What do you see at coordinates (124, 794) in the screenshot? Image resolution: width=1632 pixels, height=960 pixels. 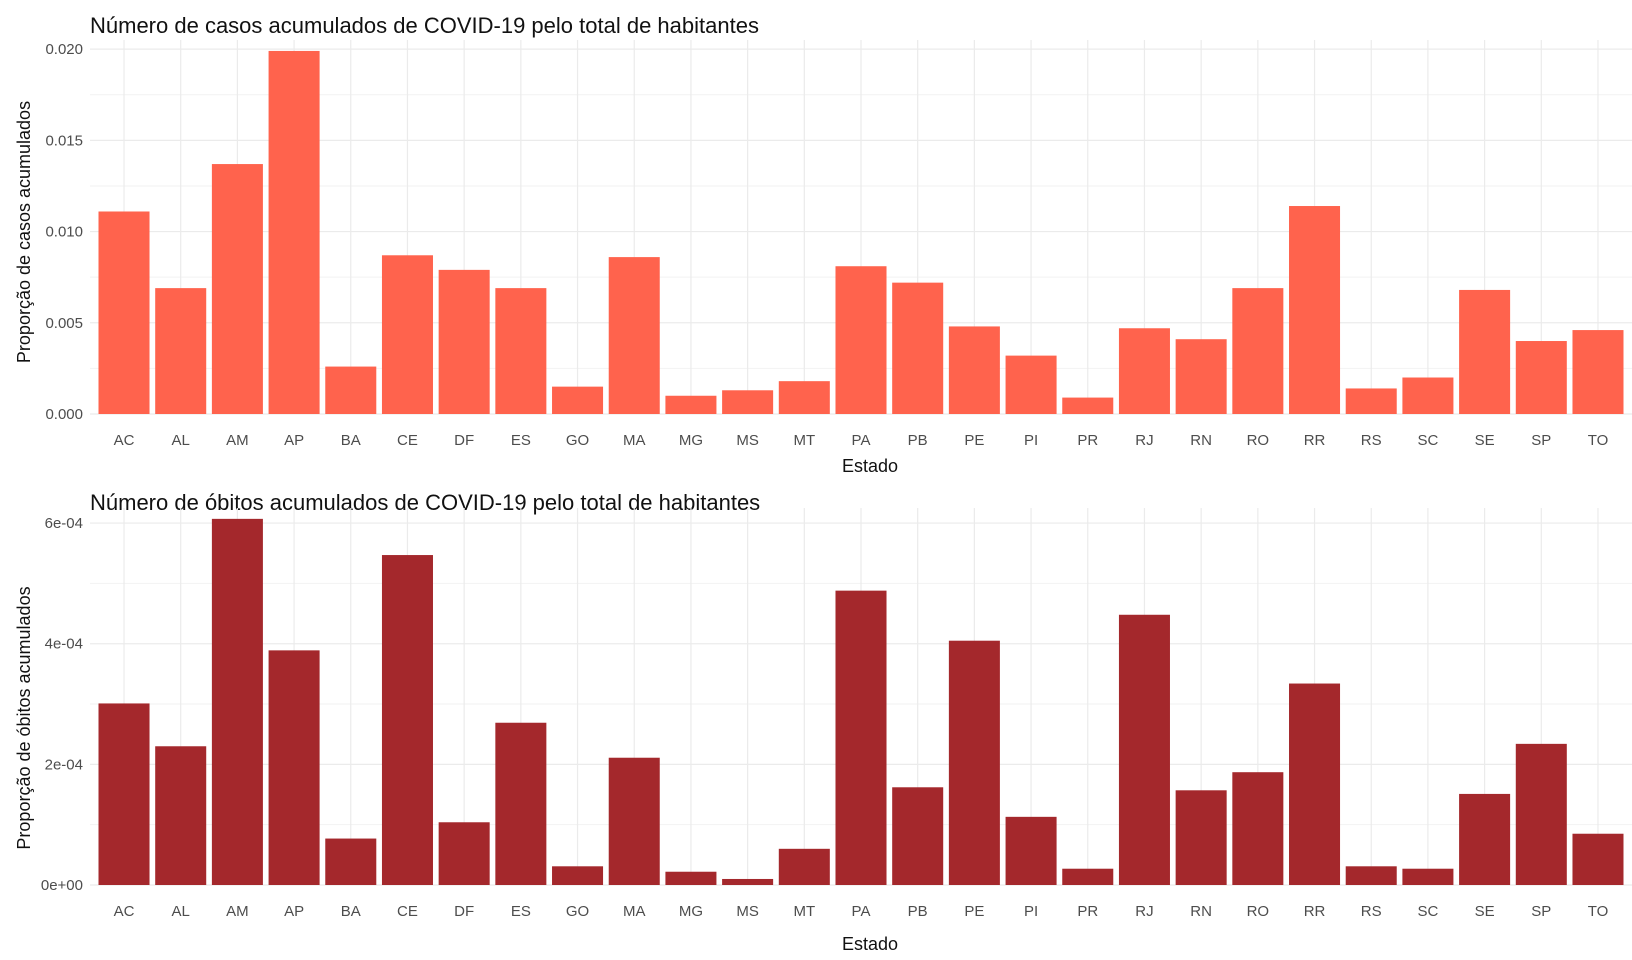 I see `bar-ac` at bounding box center [124, 794].